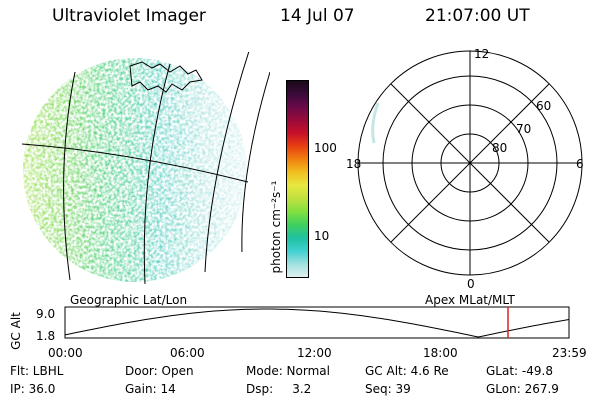 The image size is (600, 400). Describe the element at coordinates (470, 300) in the screenshot. I see `apex-label: Apex MLat/MLT` at that location.